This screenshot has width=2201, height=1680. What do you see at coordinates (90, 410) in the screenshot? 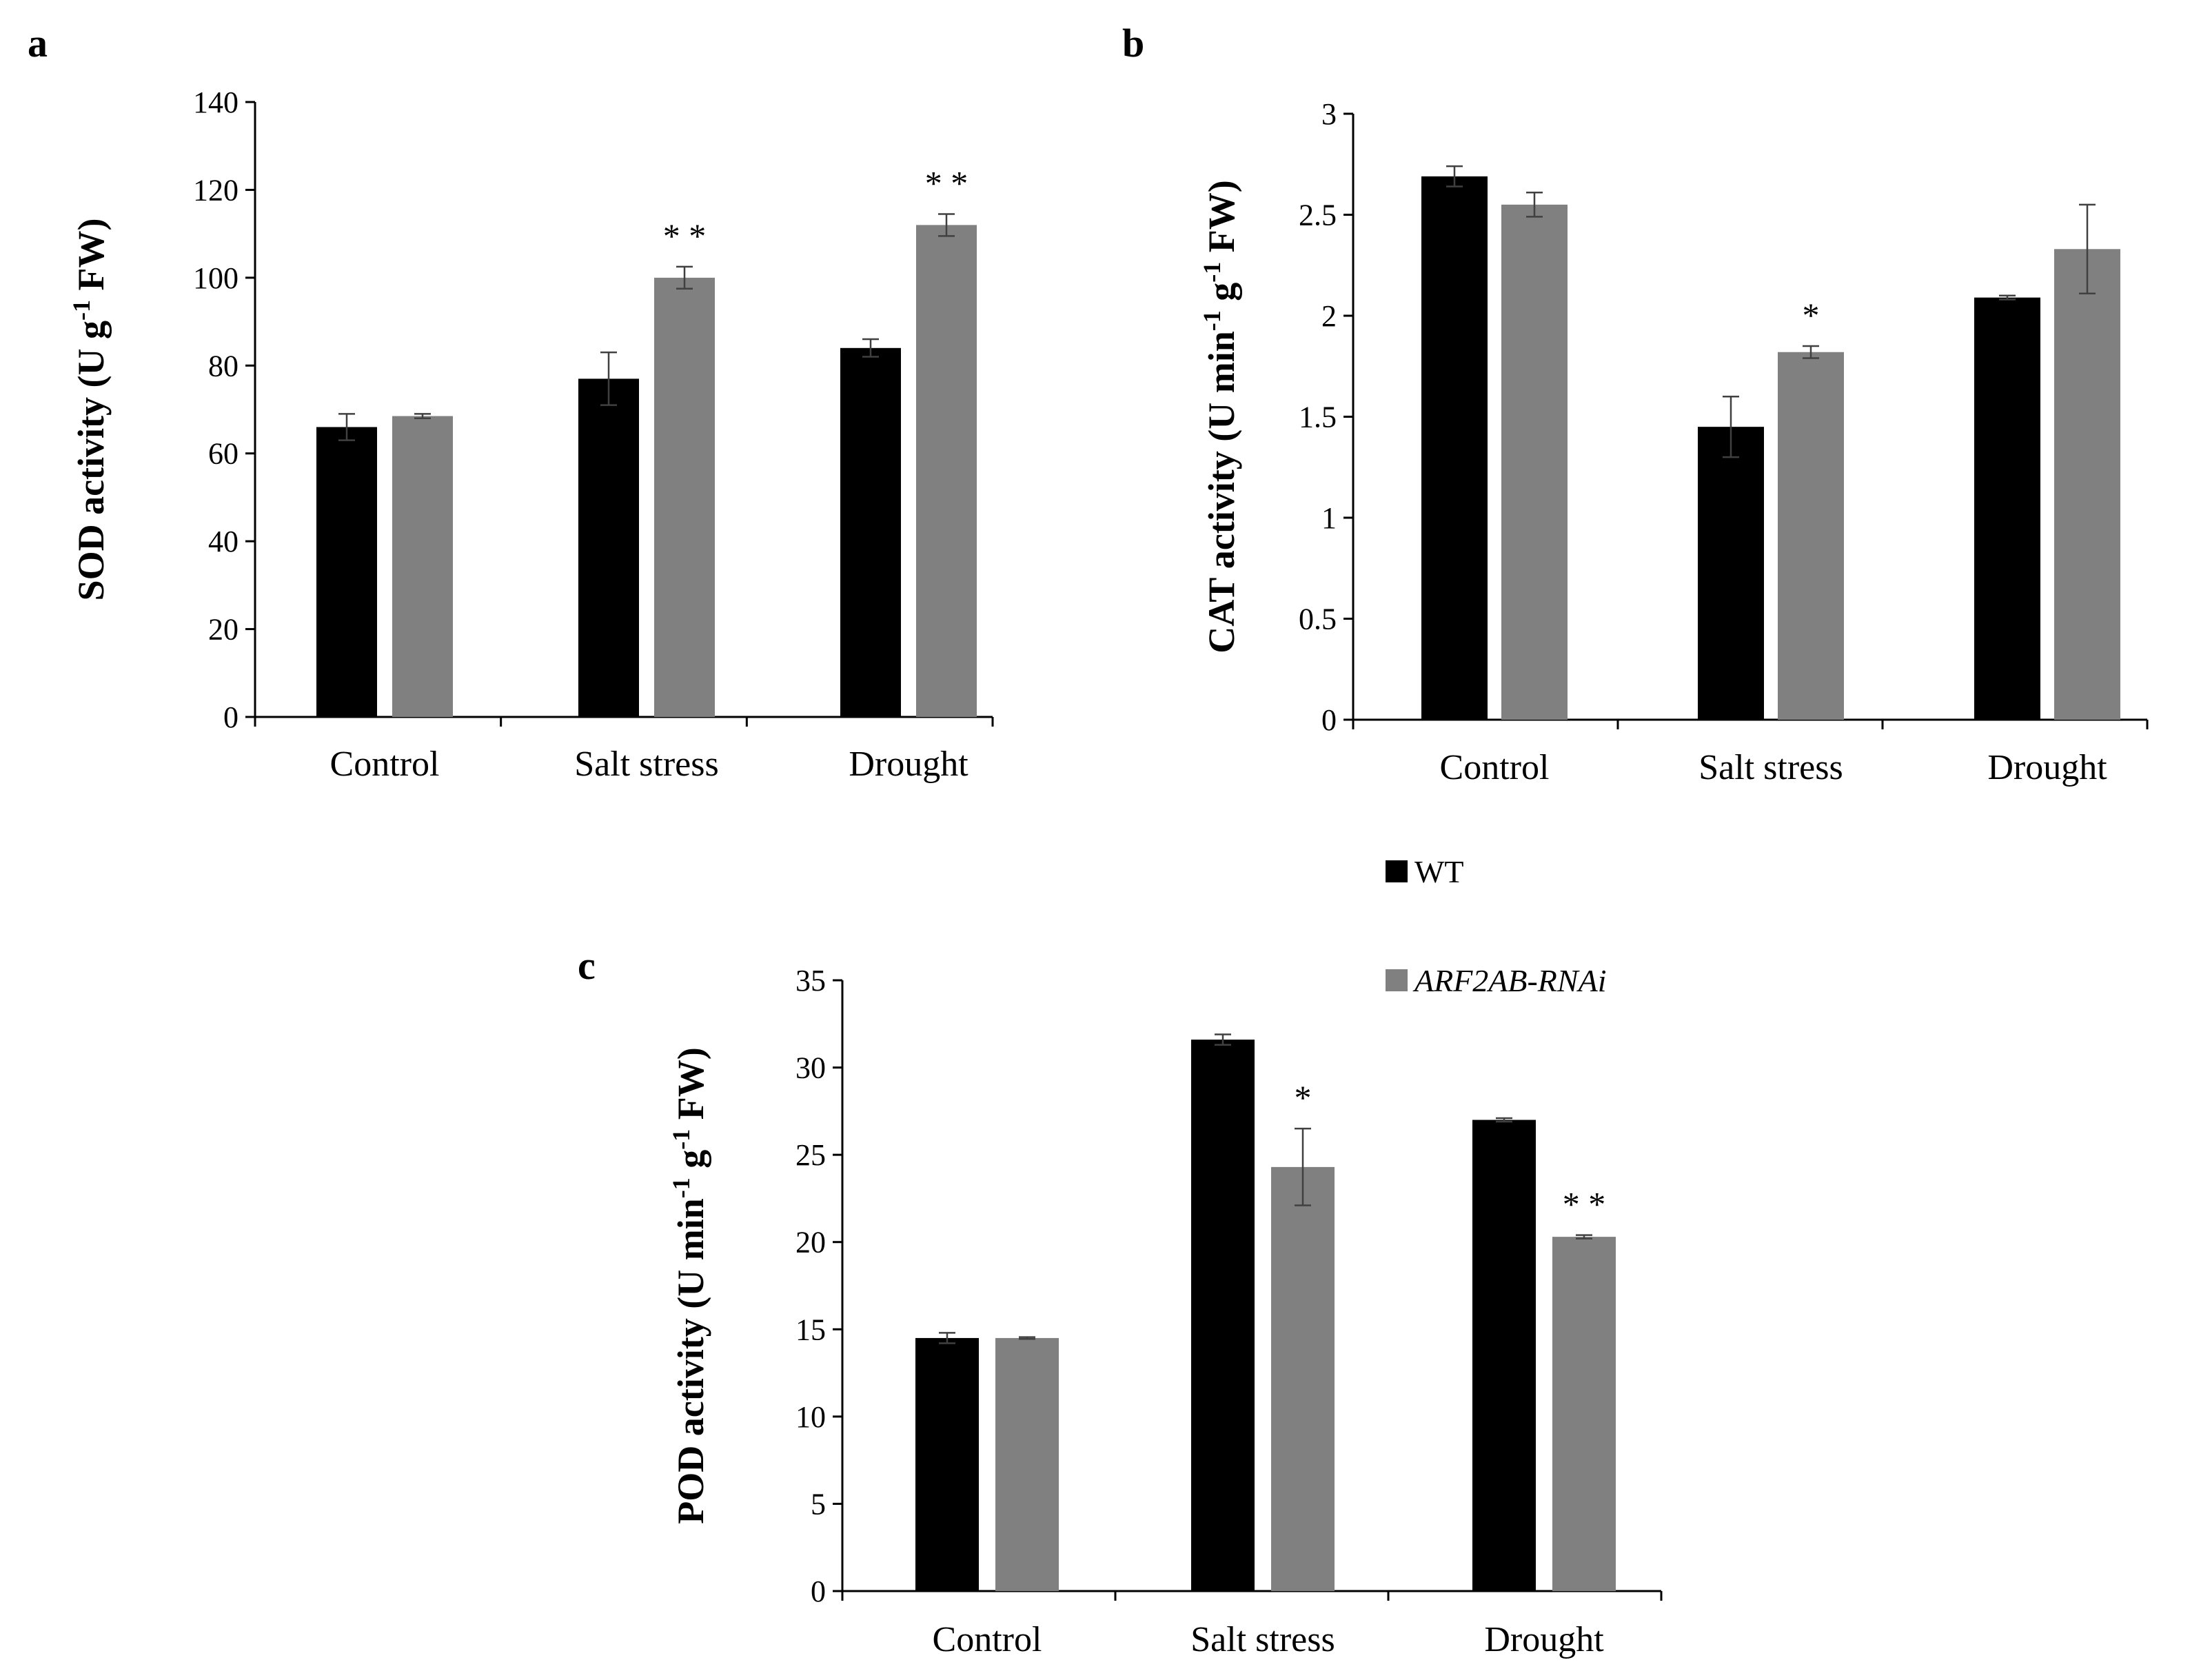
I see `y-axis-title: SOD activity (U g-1 FW)` at bounding box center [90, 410].